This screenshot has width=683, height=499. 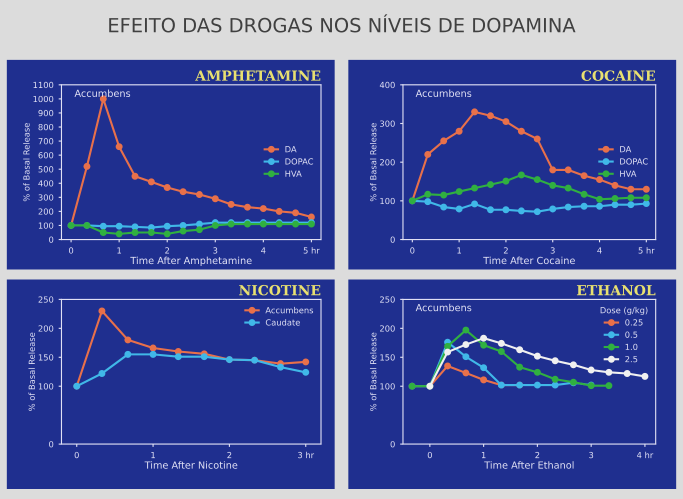 What do you see at coordinates (289, 310) in the screenshot?
I see `legend-label: Accumbens` at bounding box center [289, 310].